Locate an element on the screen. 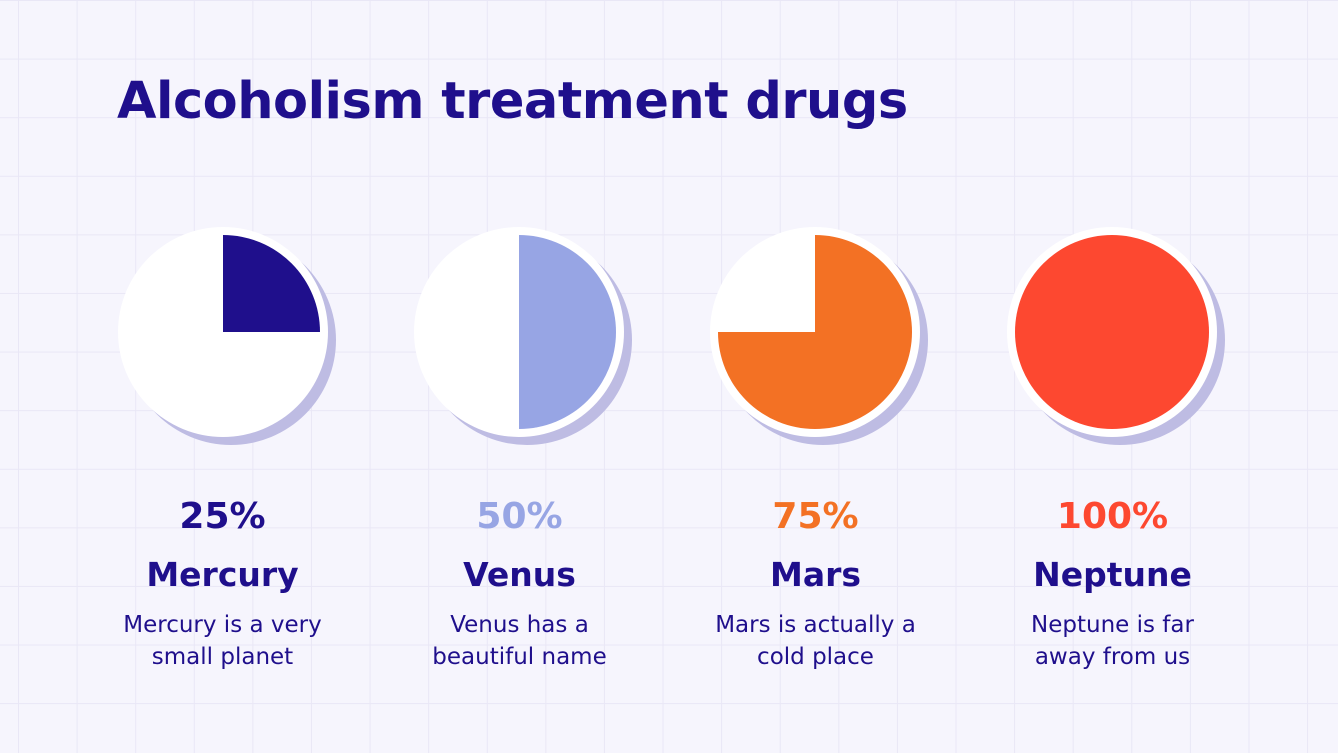 The image size is (1338, 753). pie-slice-mars is located at coordinates (815, 332).